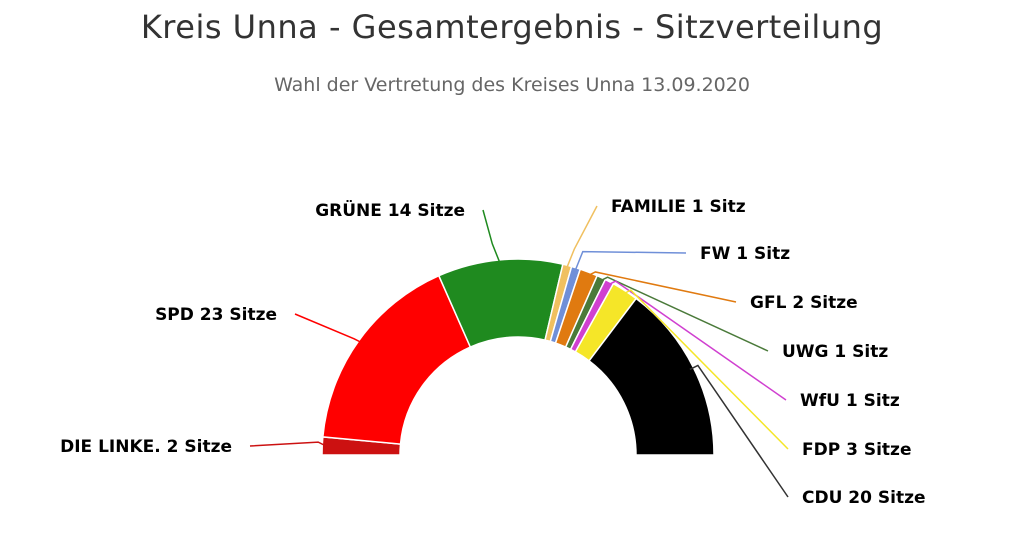 The width and height of the screenshot is (1024, 548). Describe the element at coordinates (397, 359) in the screenshot. I see `slice-spd` at that location.